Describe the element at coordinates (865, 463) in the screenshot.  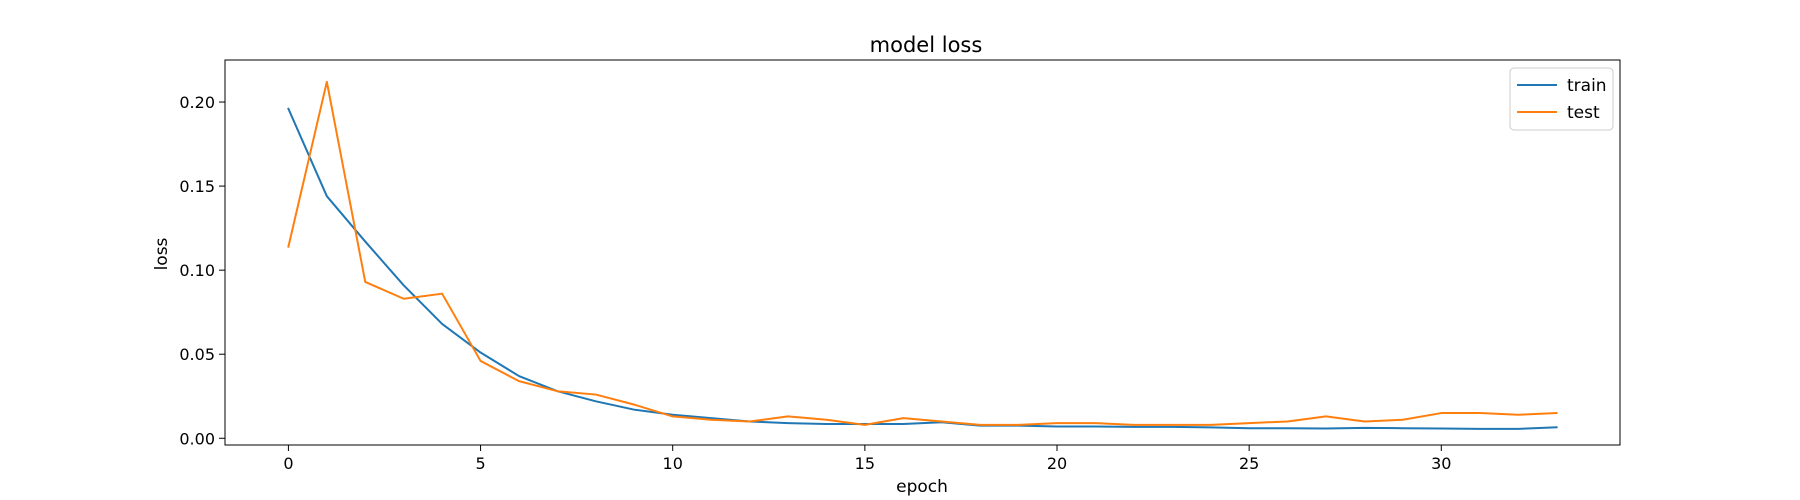
I see `x-tick-label: 15` at that location.